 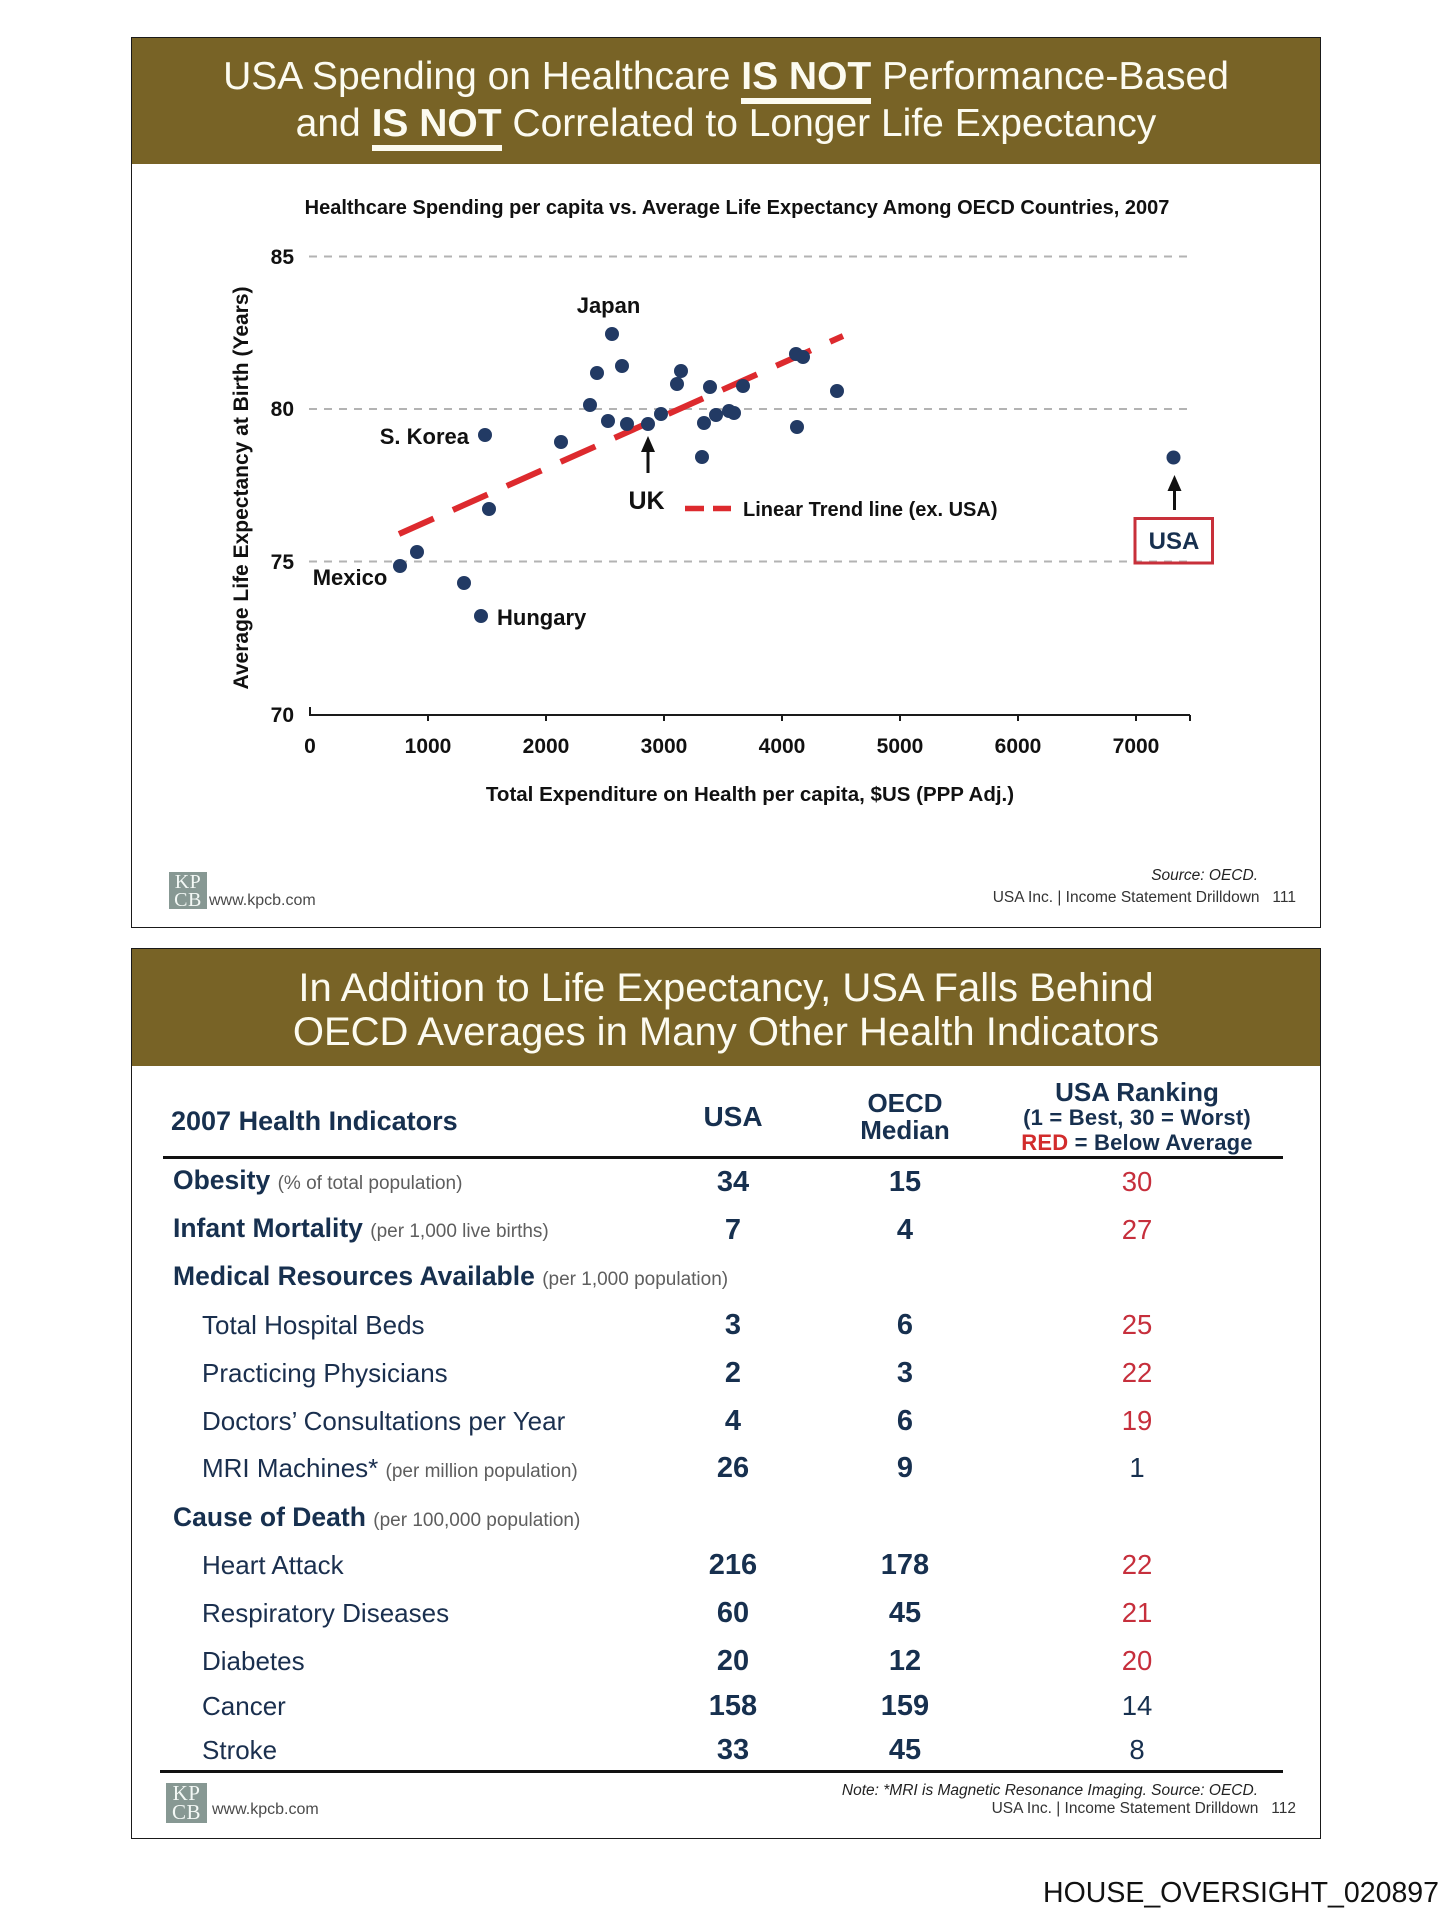 What do you see at coordinates (900, 746) in the screenshot?
I see `svg-text: 5000` at bounding box center [900, 746].